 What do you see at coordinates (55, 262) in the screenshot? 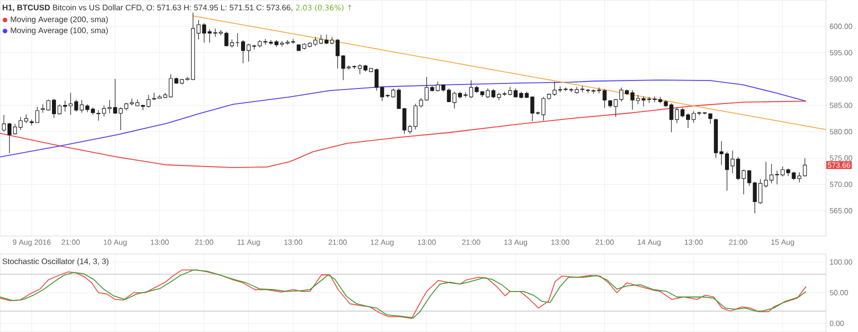
I see `text: Stochastic Oscillator (14, 3, 3)` at bounding box center [55, 262].